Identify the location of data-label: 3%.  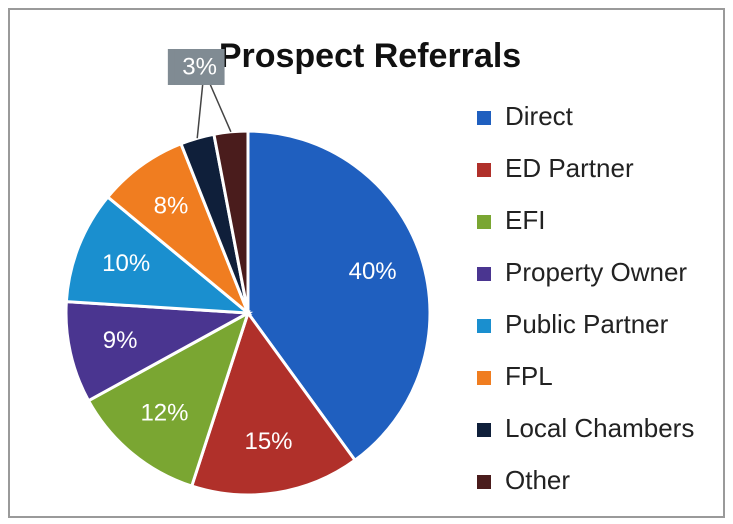
(199, 66).